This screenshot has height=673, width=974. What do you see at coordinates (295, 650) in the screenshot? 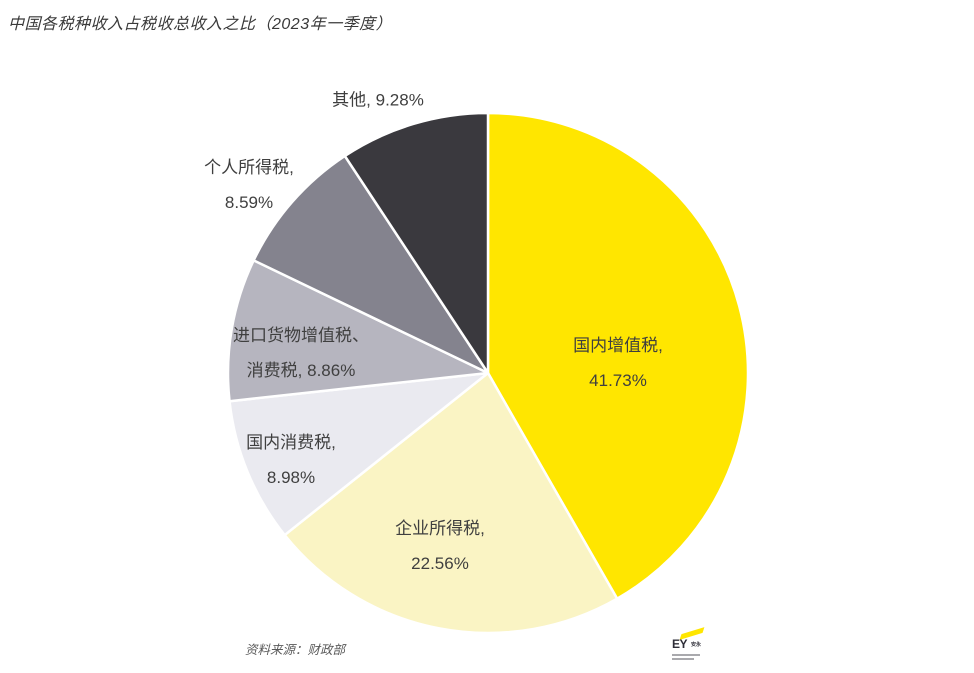
I see `source-note: 资料来源：财政部` at bounding box center [295, 650].